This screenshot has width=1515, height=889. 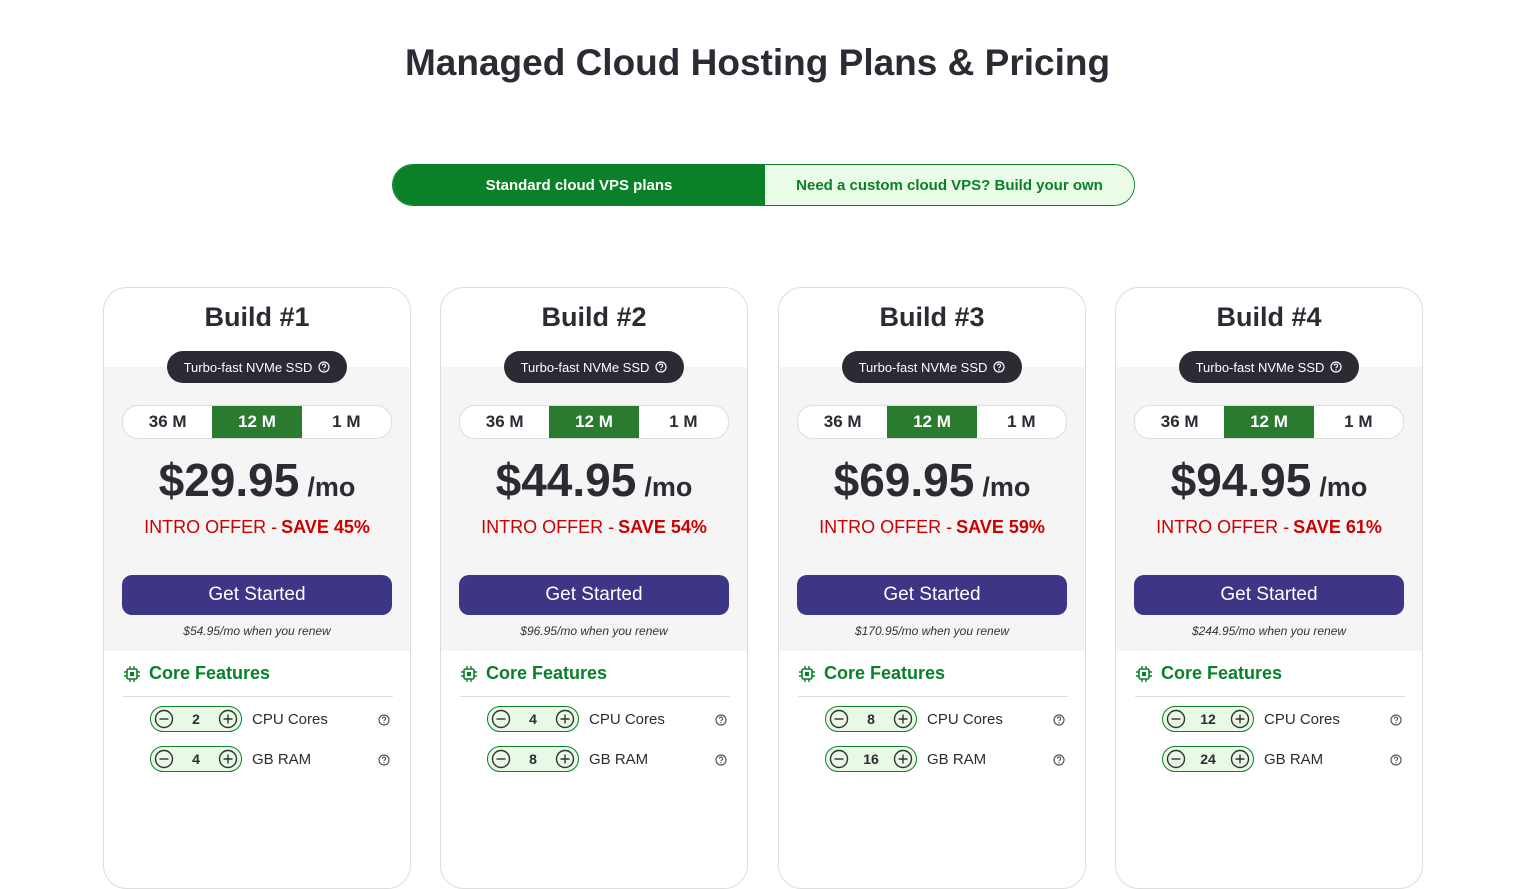 I want to click on stepper: 16, so click(x=871, y=759).